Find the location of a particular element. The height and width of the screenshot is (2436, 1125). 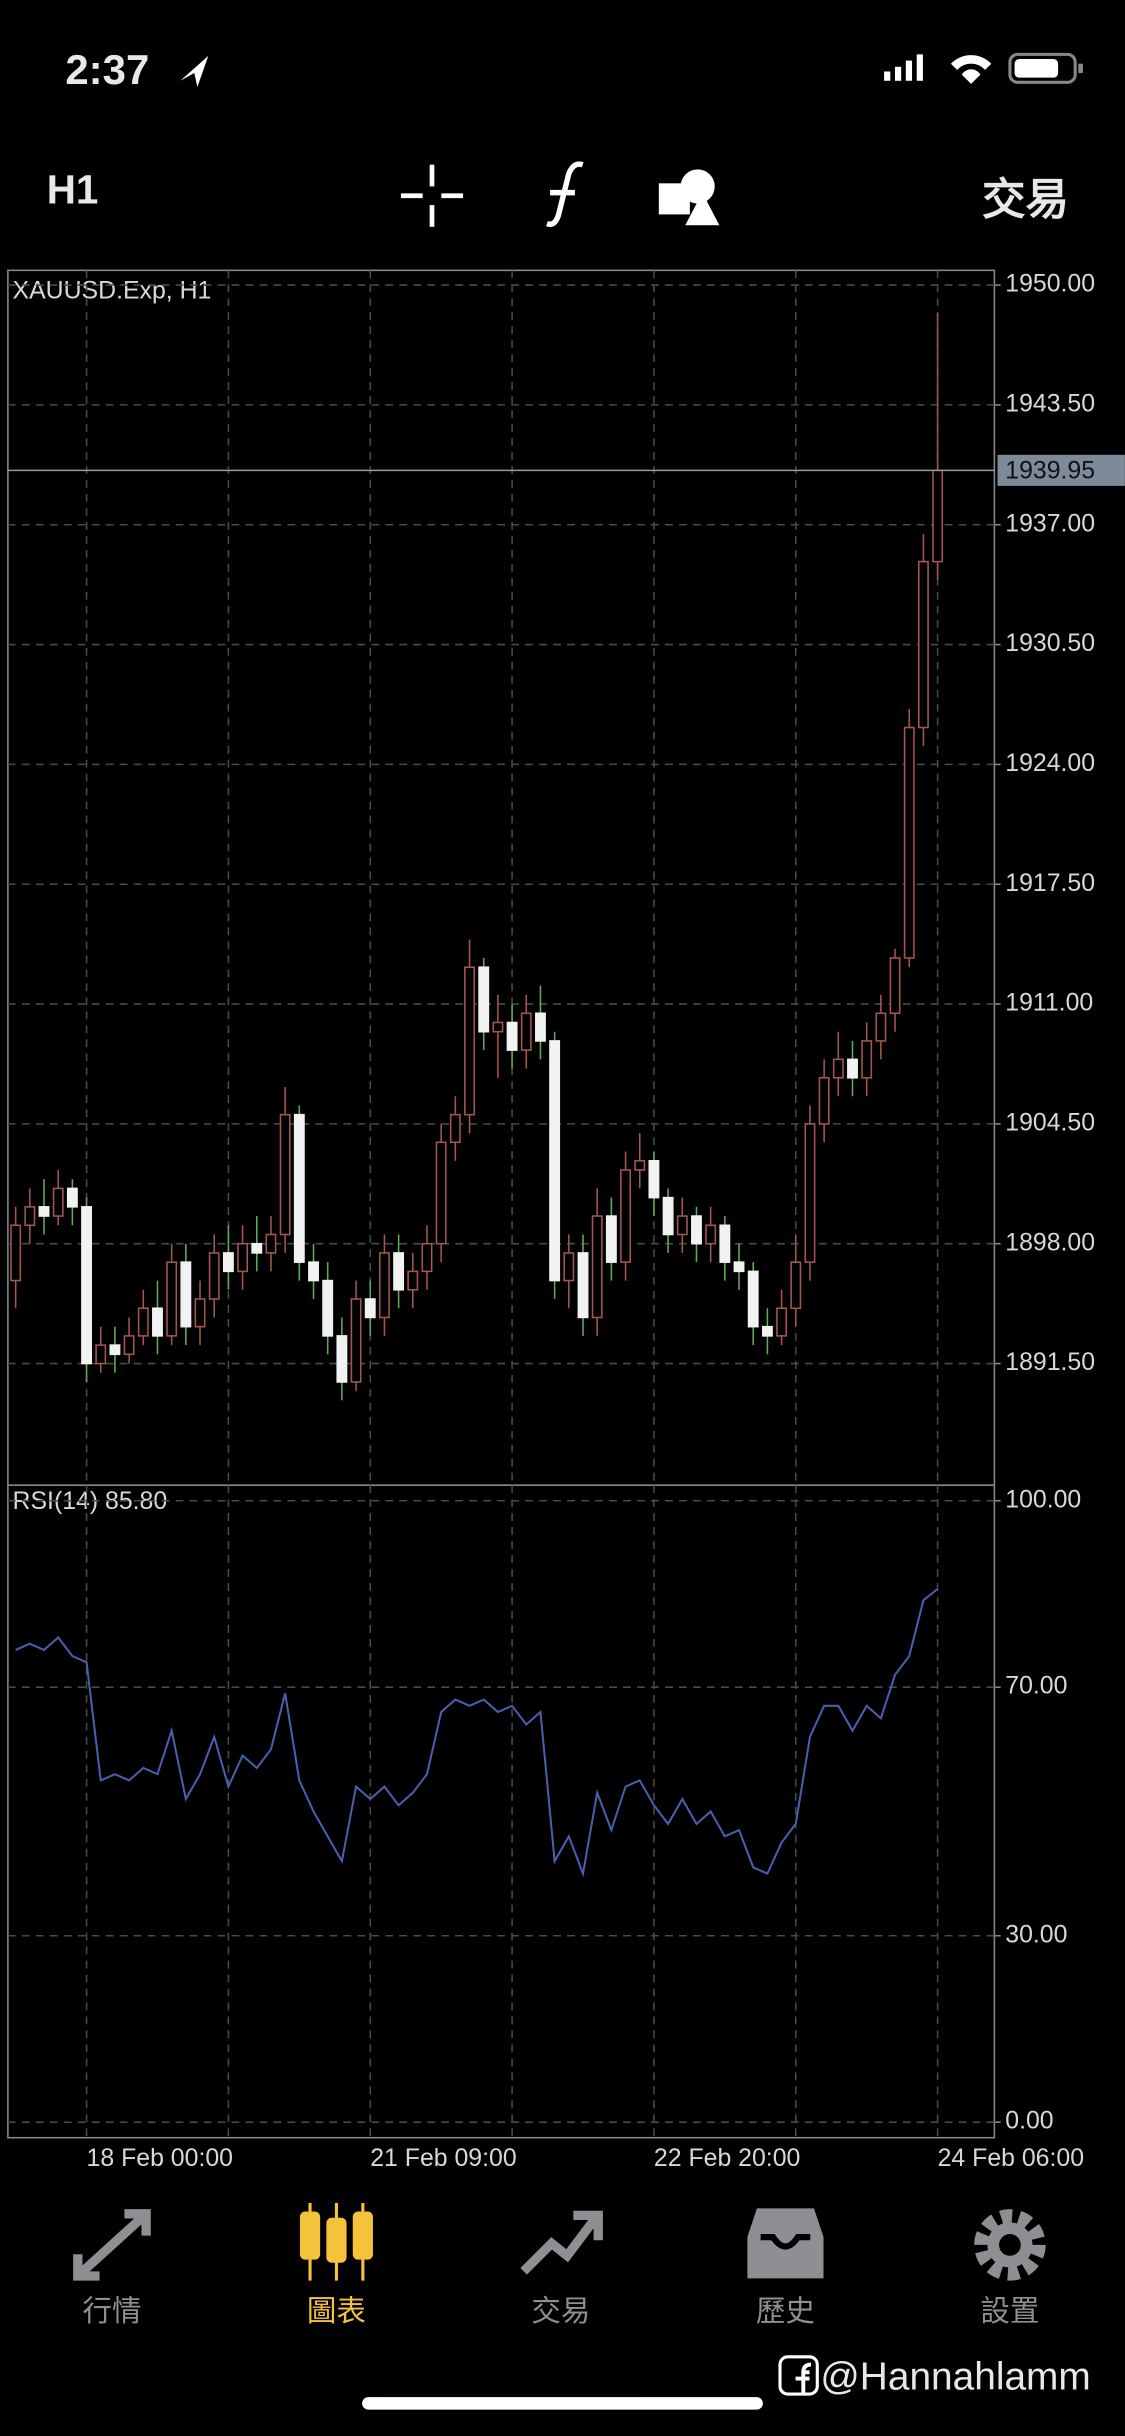

y-tick-label: 1911.00 is located at coordinates (1049, 1003).